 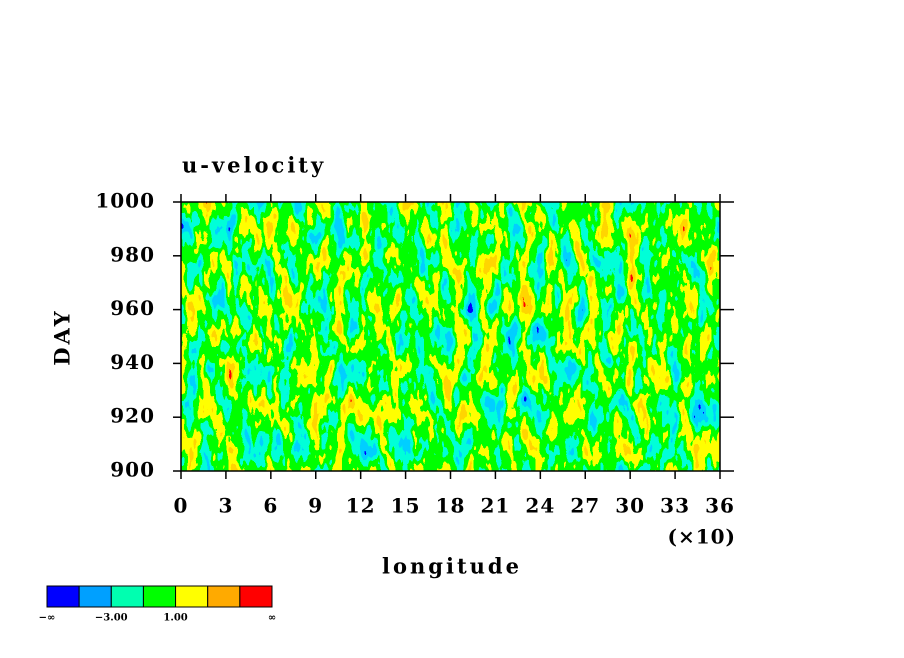 I want to click on x-axis-title: longitude, so click(x=452, y=566).